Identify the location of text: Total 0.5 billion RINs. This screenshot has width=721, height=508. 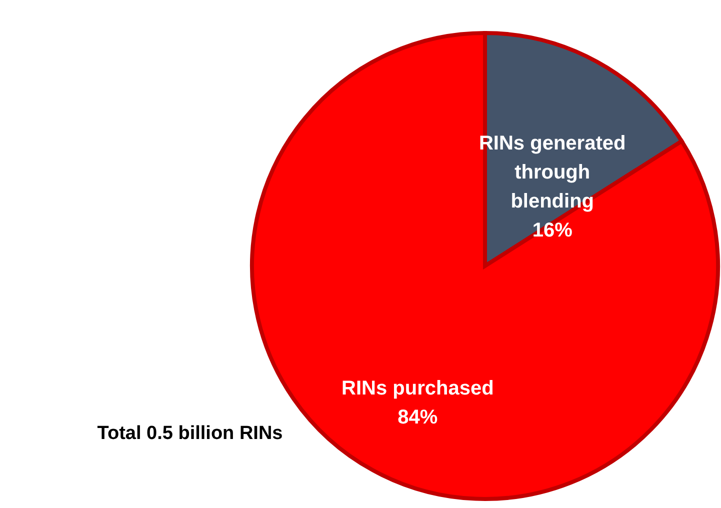
(190, 433).